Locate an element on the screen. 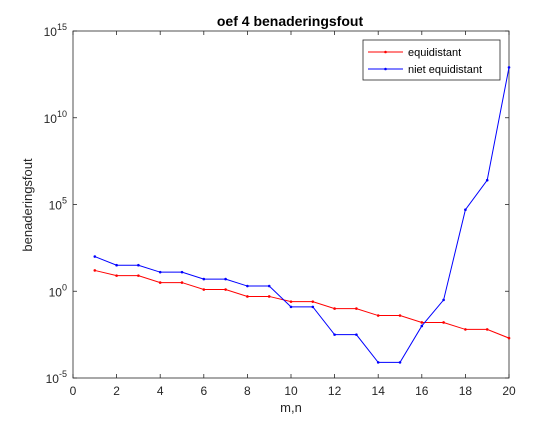 The width and height of the screenshot is (560, 425). x-tick-label: 12 is located at coordinates (335, 391).